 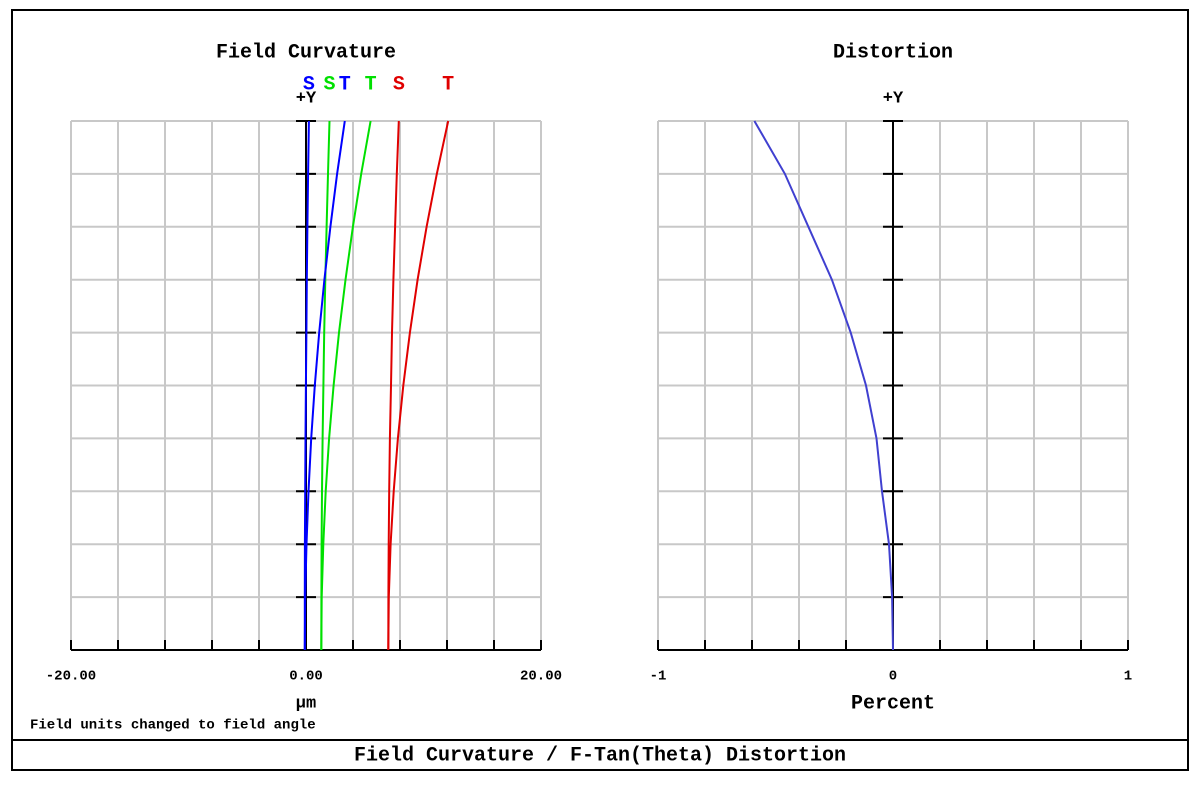 What do you see at coordinates (658, 677) in the screenshot?
I see `x-tick-label: -1` at bounding box center [658, 677].